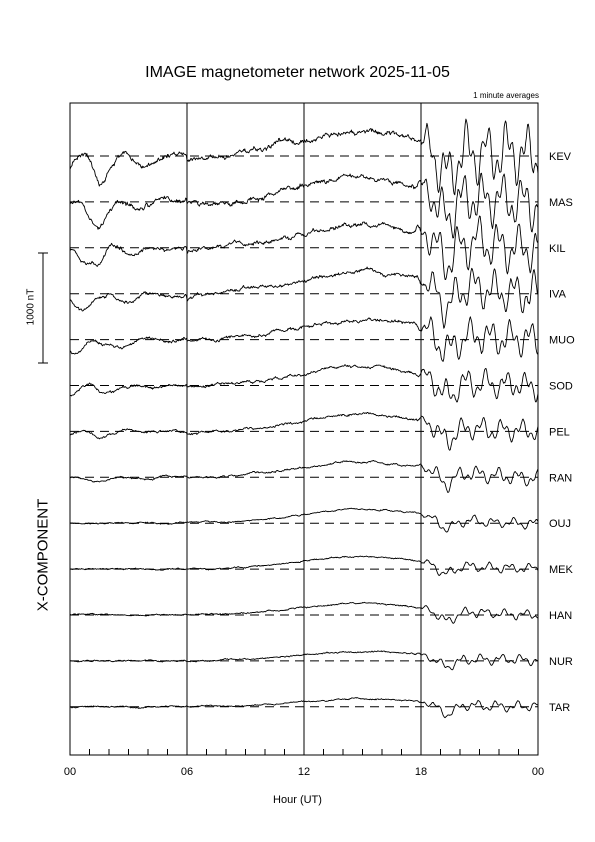 This screenshot has width=595, height=842. I want to click on x-axis-label: Hour (UT), so click(297, 800).